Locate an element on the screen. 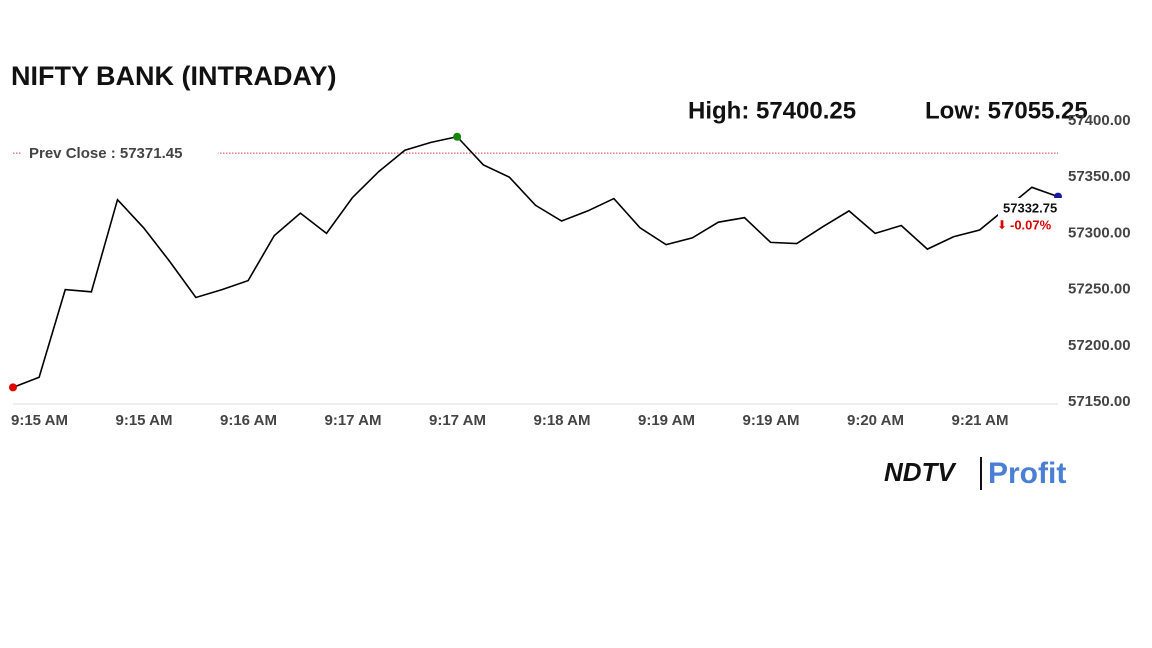 This screenshot has height=648, width=1152. prev-close-label: Prev Close : 57371.45 is located at coordinates (105, 153).